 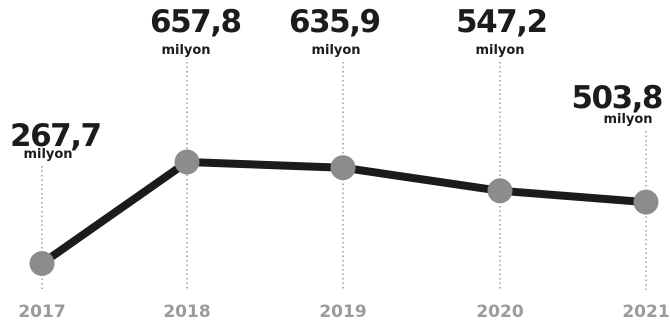 What do you see at coordinates (335, 50) in the screenshot?
I see `unit-label-2019: milyon` at bounding box center [335, 50].